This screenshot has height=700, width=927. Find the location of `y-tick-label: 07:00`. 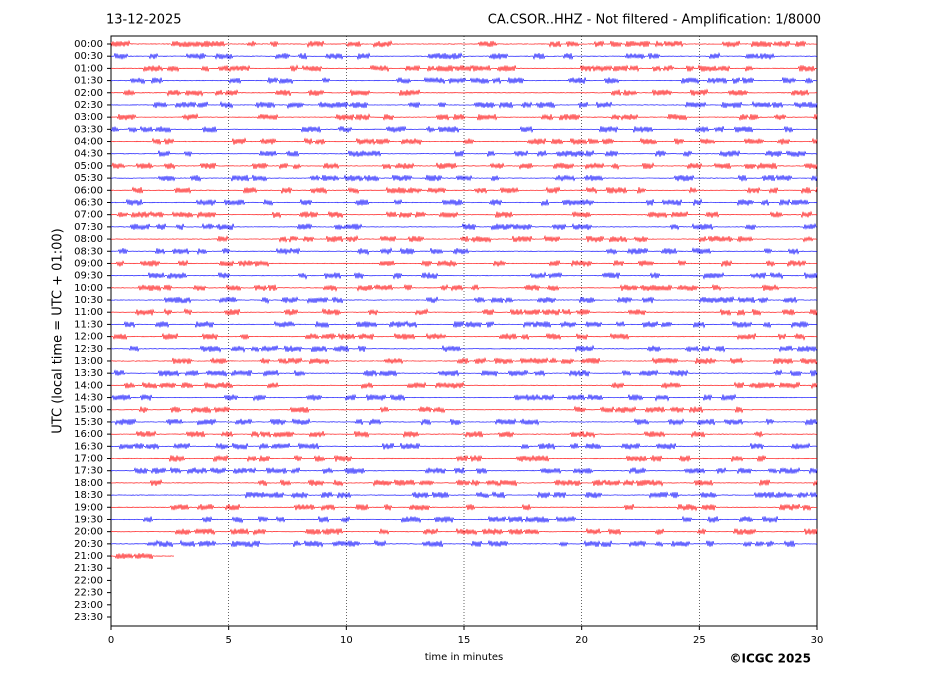

y-tick-label: 07:00 is located at coordinates (88, 215).